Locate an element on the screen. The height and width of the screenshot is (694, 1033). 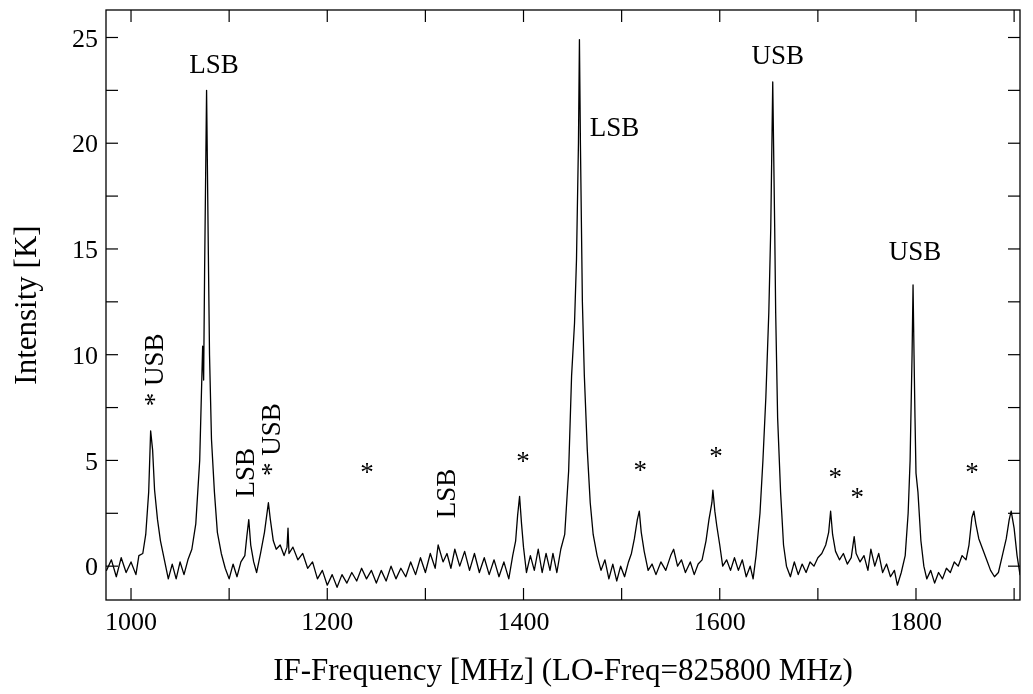
y-tick-label: 5 is located at coordinates (91, 461).